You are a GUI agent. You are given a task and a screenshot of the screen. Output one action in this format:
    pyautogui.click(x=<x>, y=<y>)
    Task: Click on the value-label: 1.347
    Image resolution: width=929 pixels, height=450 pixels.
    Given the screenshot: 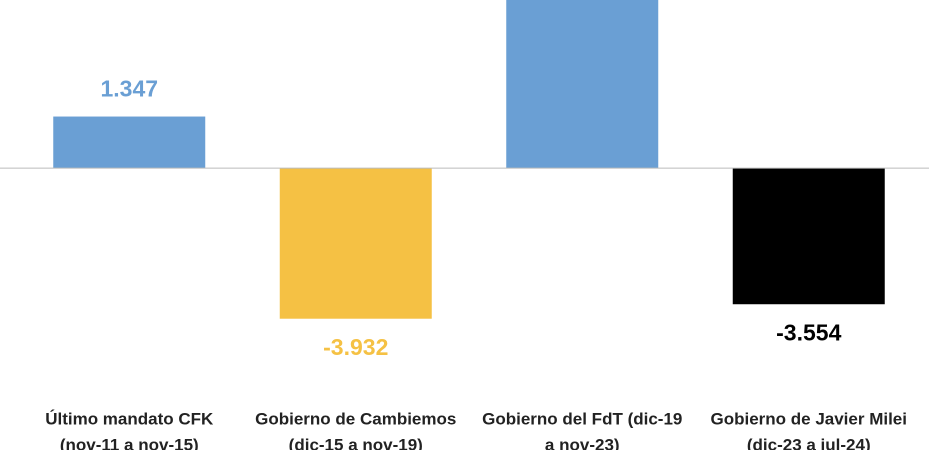 What is the action you would take?
    pyautogui.click(x=129, y=89)
    